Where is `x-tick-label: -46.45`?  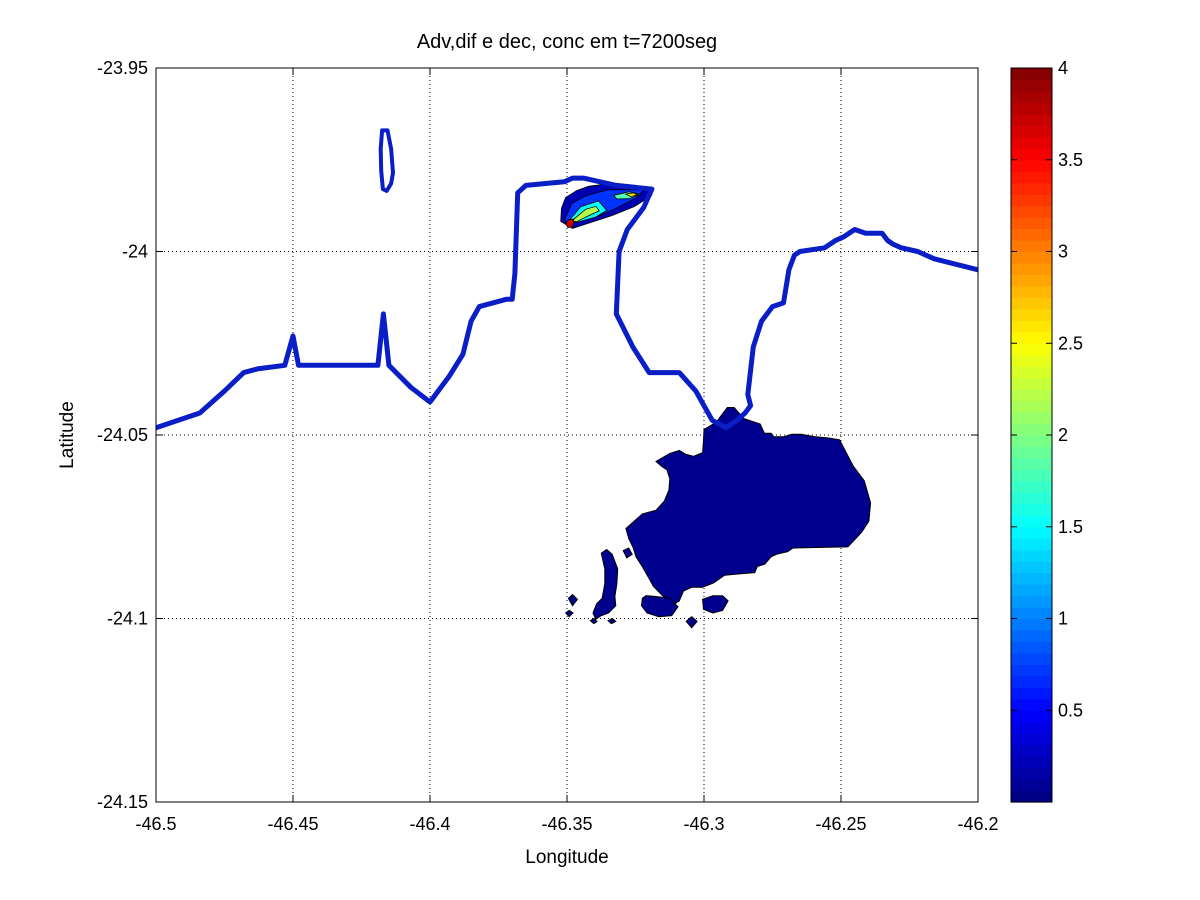
x-tick-label: -46.45 is located at coordinates (292, 824).